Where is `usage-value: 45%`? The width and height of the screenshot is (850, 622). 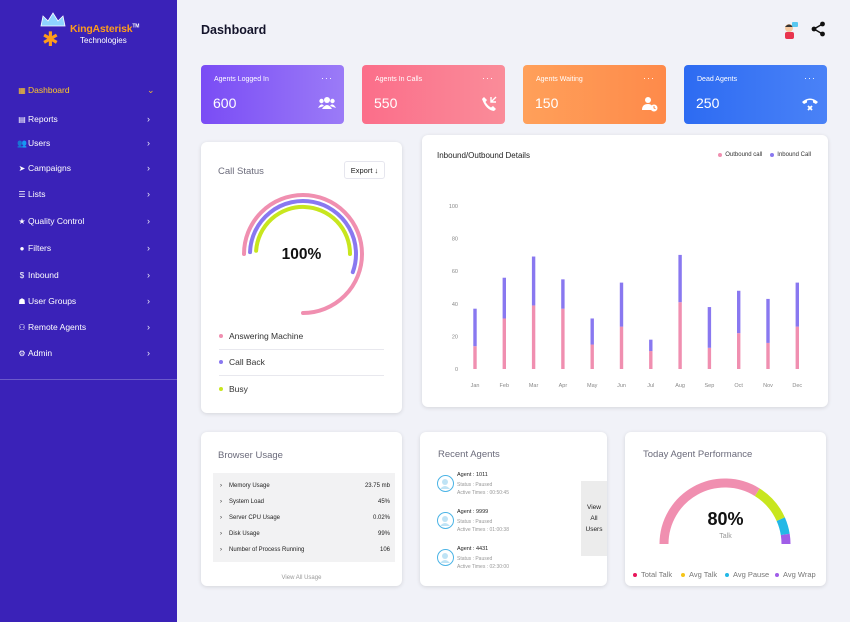 usage-value: 45% is located at coordinates (383, 502).